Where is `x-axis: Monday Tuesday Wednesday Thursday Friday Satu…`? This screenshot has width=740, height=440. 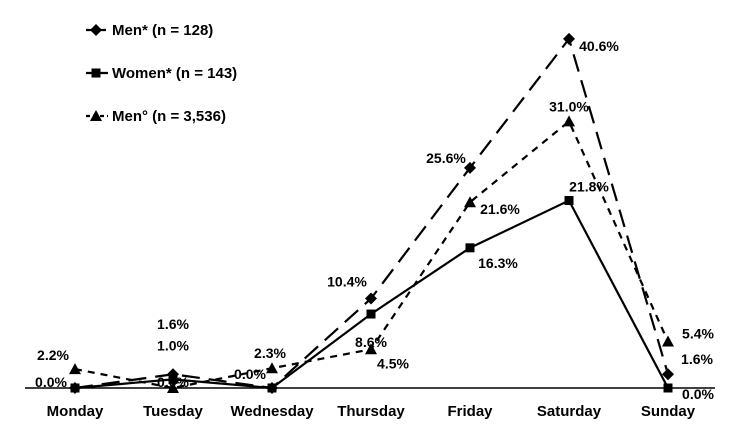
x-axis: Monday Tuesday Wednesday Thursday Friday Satu… is located at coordinates (370, 403).